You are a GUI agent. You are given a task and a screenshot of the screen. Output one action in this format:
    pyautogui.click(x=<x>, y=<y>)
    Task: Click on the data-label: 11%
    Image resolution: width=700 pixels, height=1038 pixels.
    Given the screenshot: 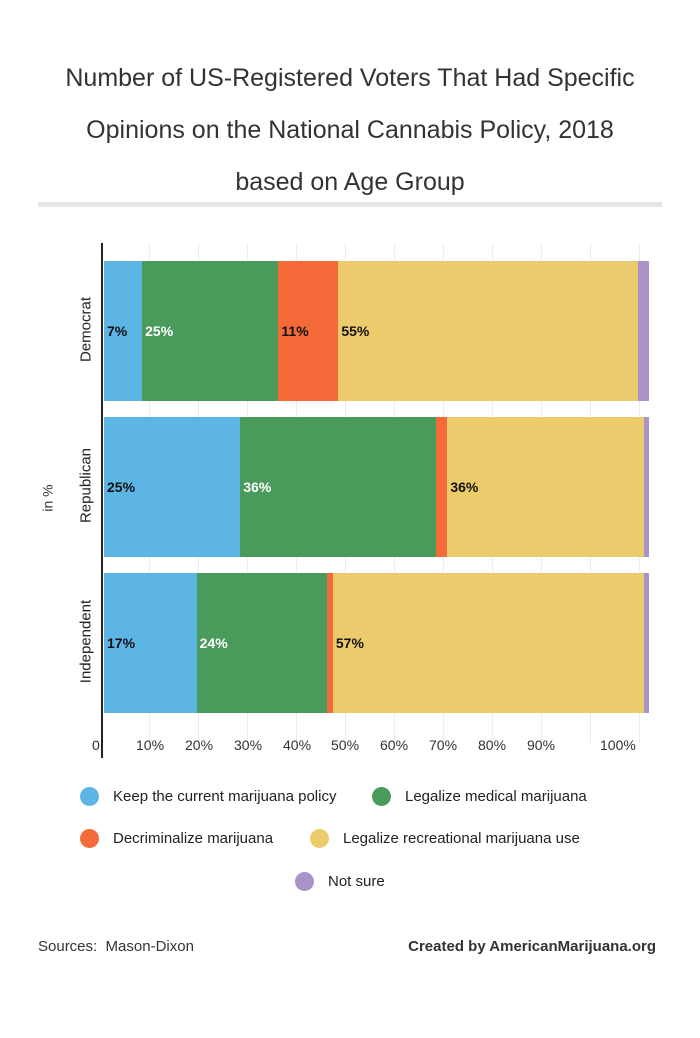 What is the action you would take?
    pyautogui.click(x=295, y=331)
    